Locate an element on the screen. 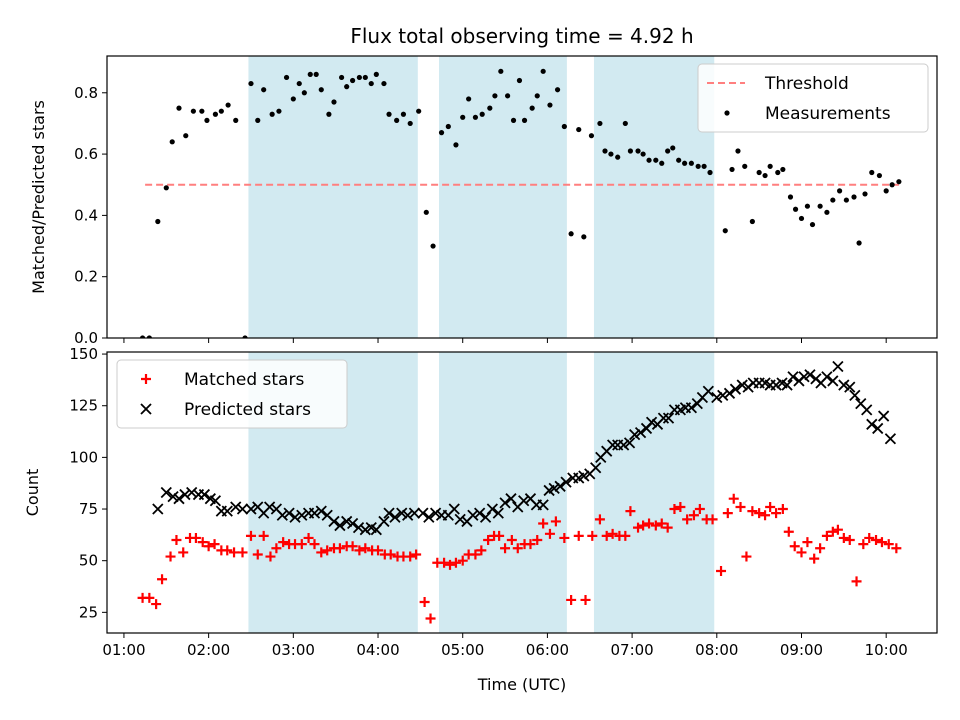  y-tick-label: 0.0 is located at coordinates (86, 338).